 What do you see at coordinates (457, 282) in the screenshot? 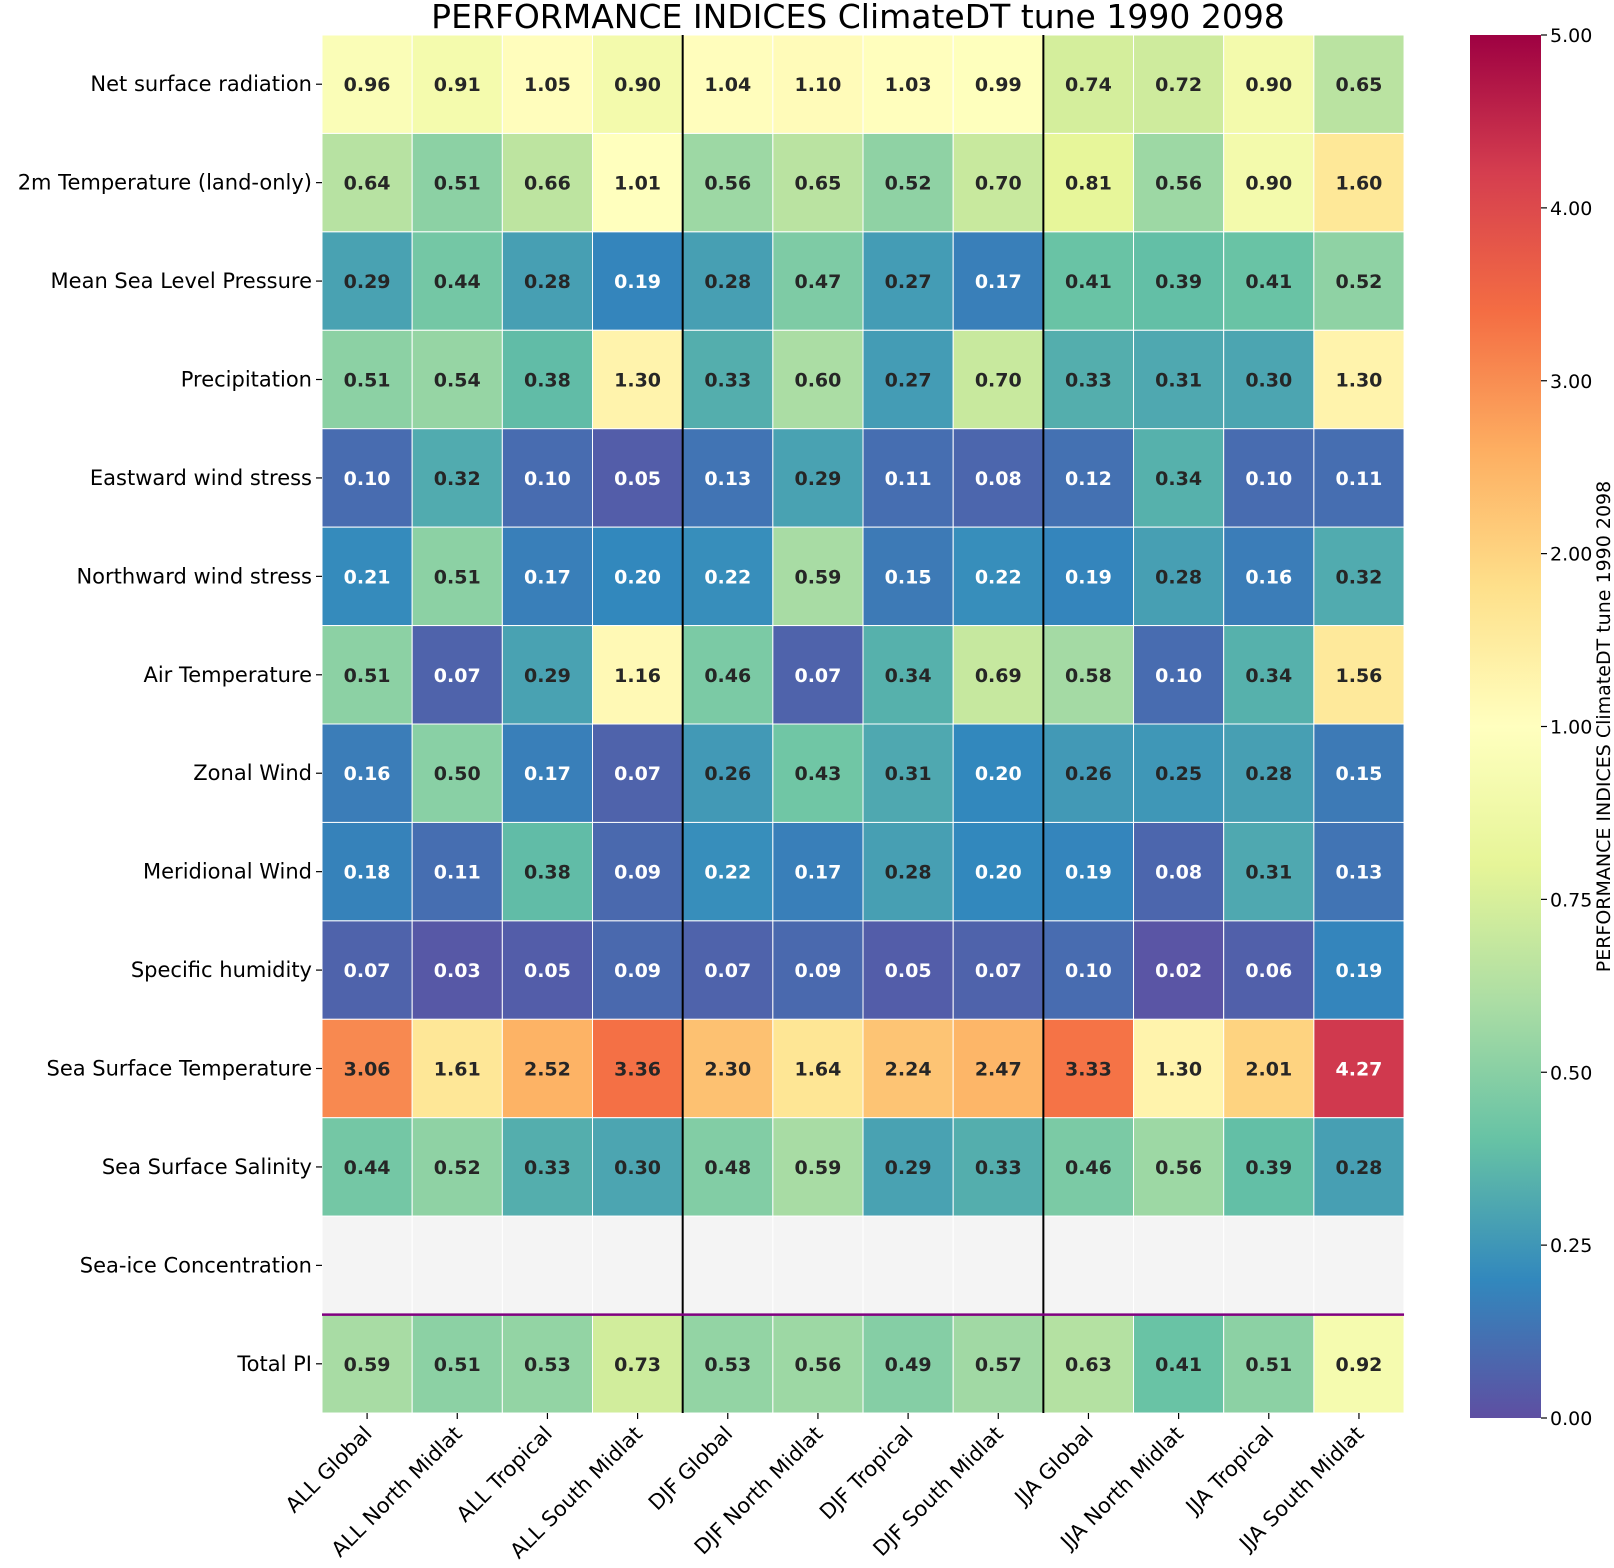
I see `cell-value-label: 0.44` at bounding box center [457, 282].